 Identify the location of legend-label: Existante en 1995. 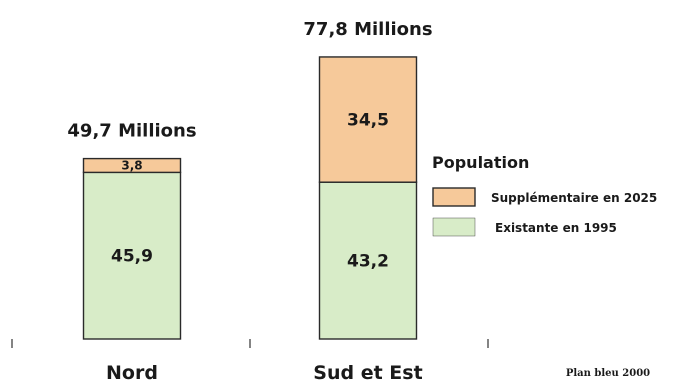
(556, 228).